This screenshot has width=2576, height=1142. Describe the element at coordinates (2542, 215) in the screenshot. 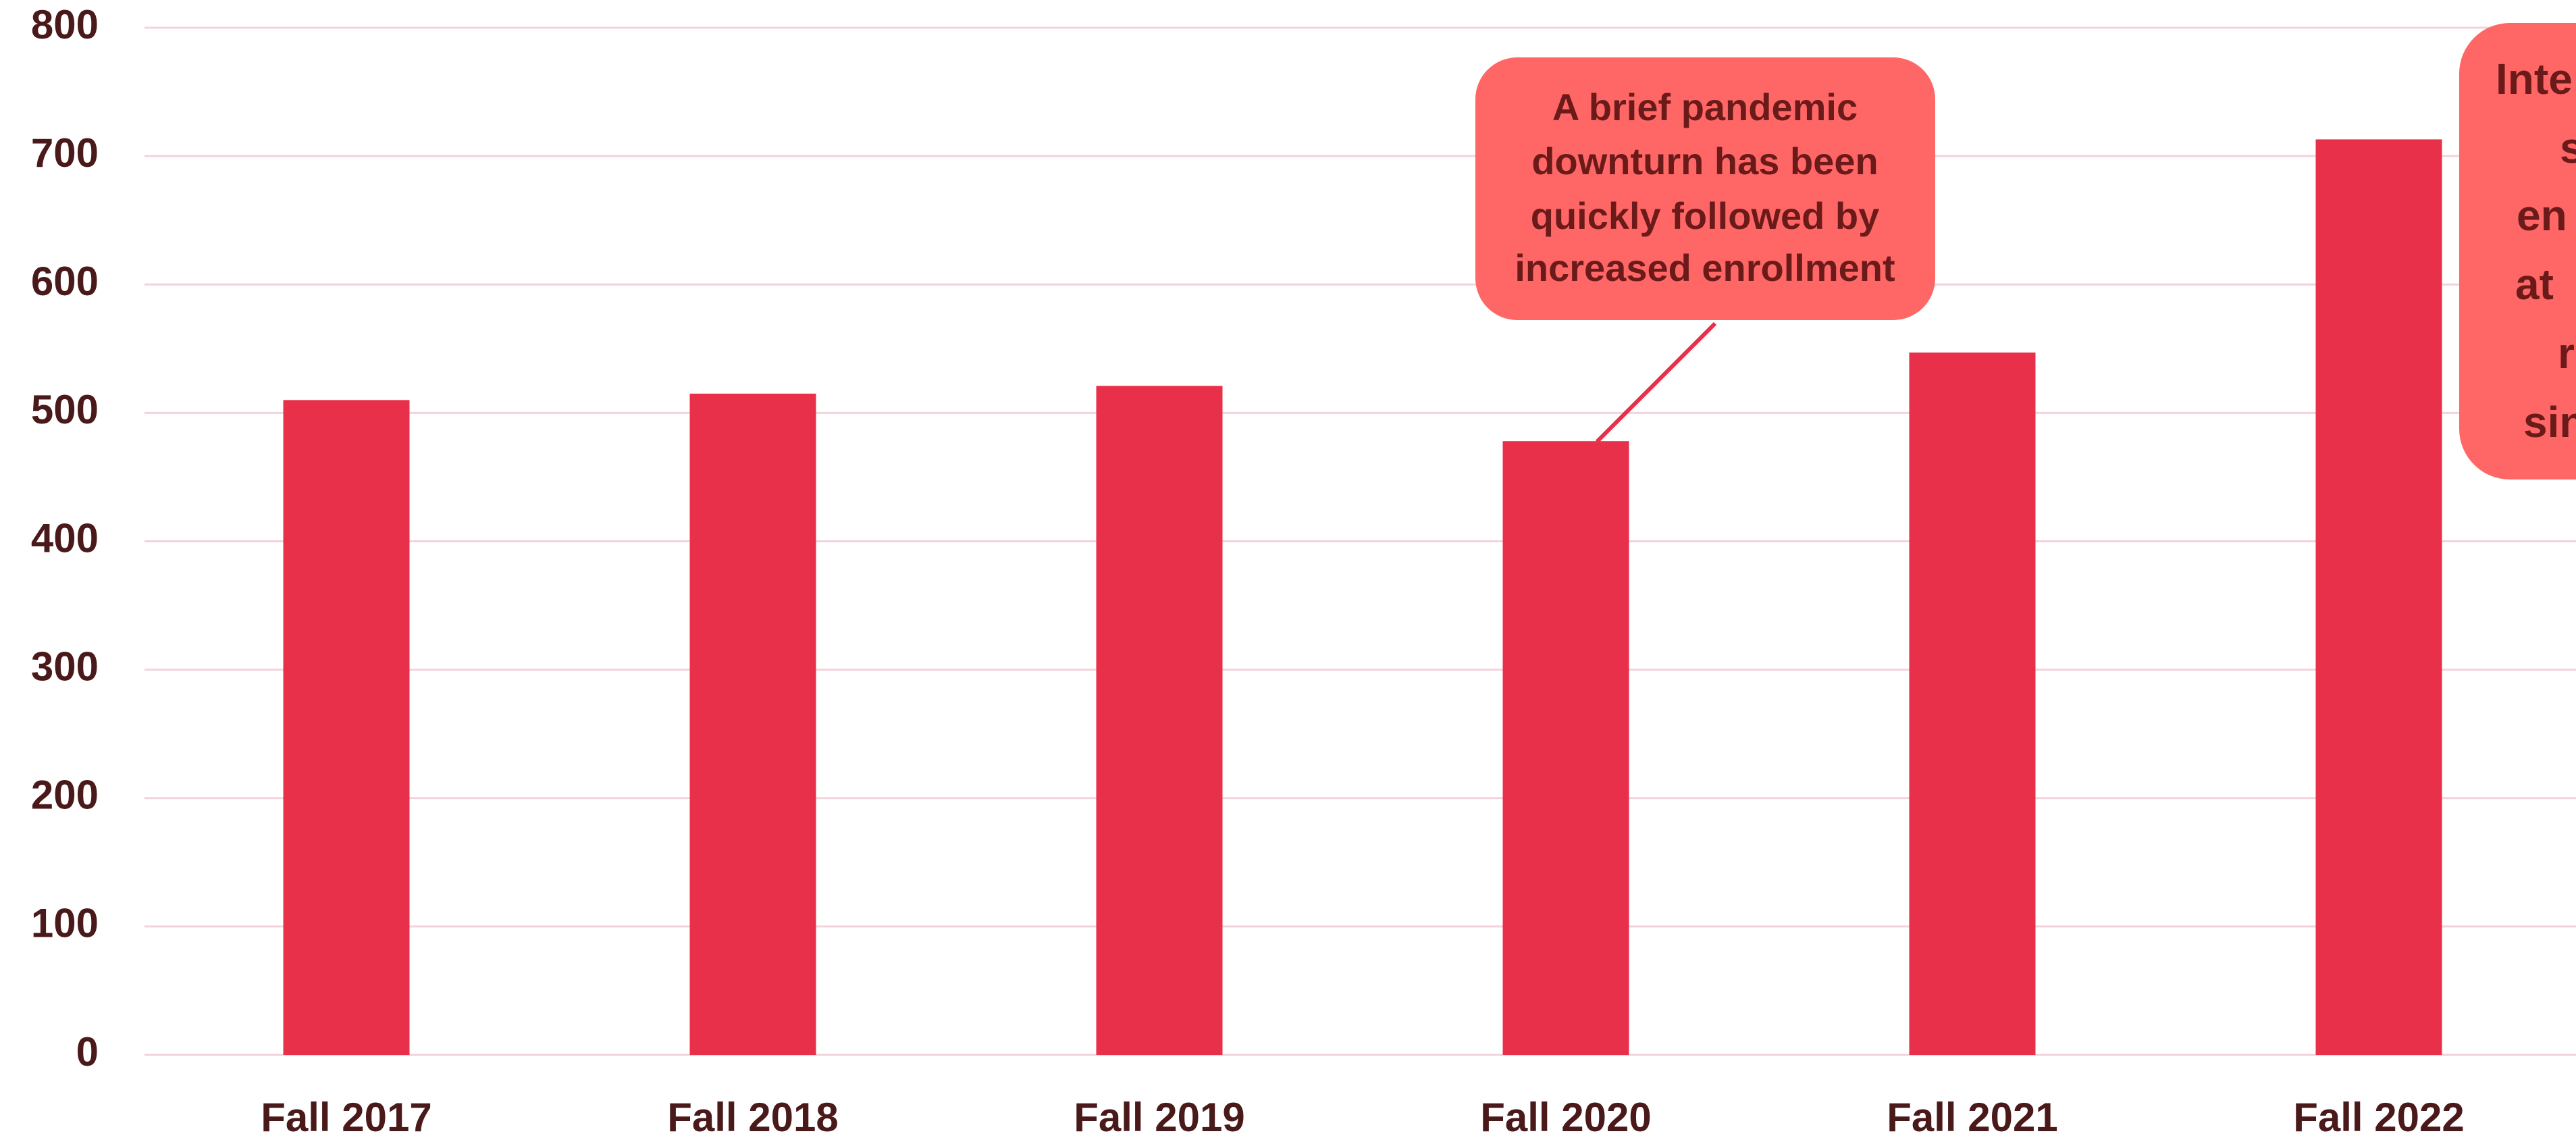

I see `callout-text: en` at that location.